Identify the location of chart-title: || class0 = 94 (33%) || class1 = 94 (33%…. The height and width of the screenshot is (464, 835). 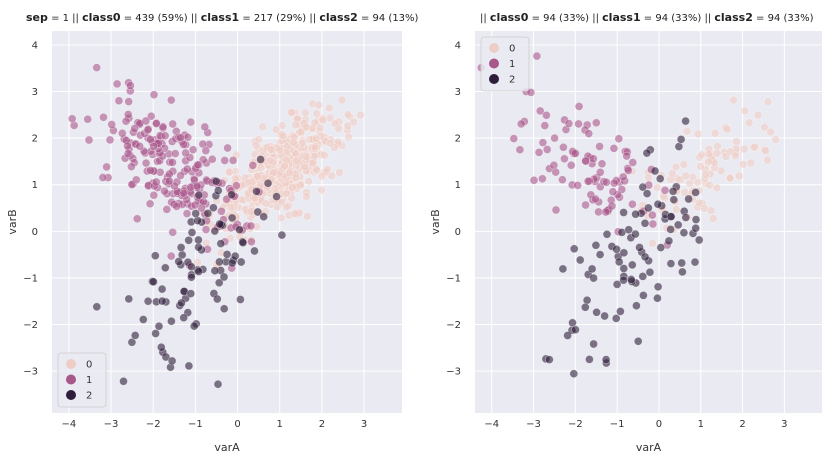
(647, 17).